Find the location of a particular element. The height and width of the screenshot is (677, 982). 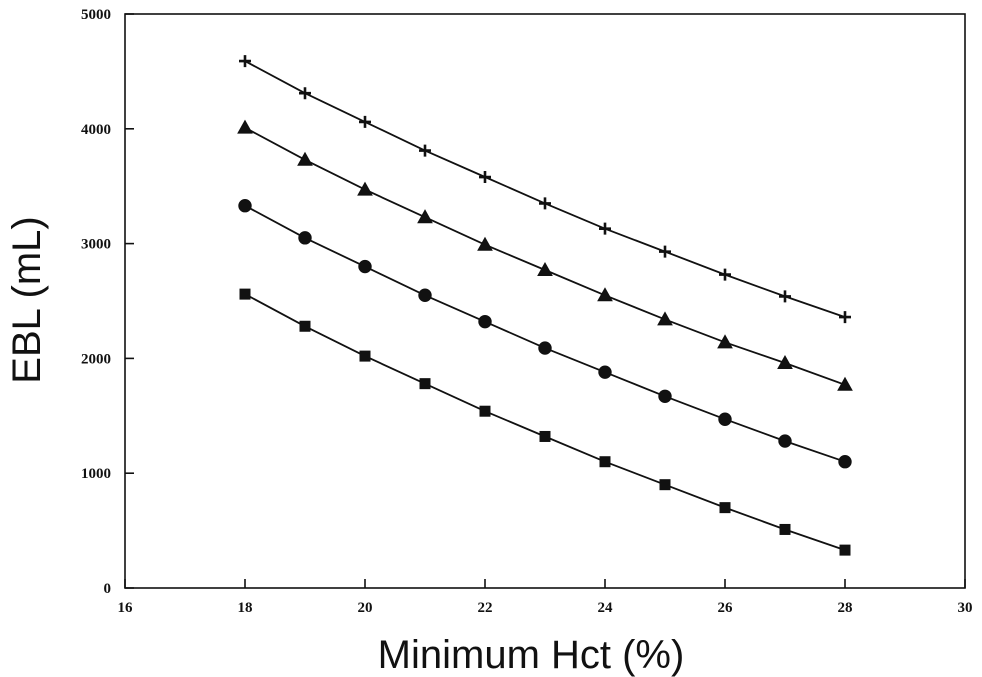

y-tick-label: 3000 is located at coordinates (96, 245).